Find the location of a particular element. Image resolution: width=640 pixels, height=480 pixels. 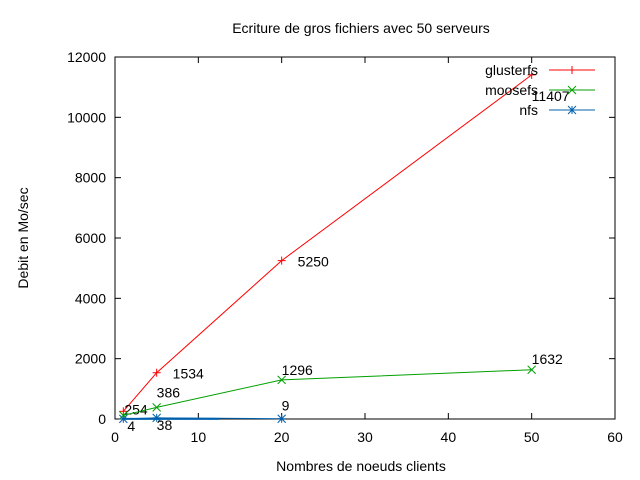

legend: glusterfs moosefs nfs is located at coordinates (540, 90).